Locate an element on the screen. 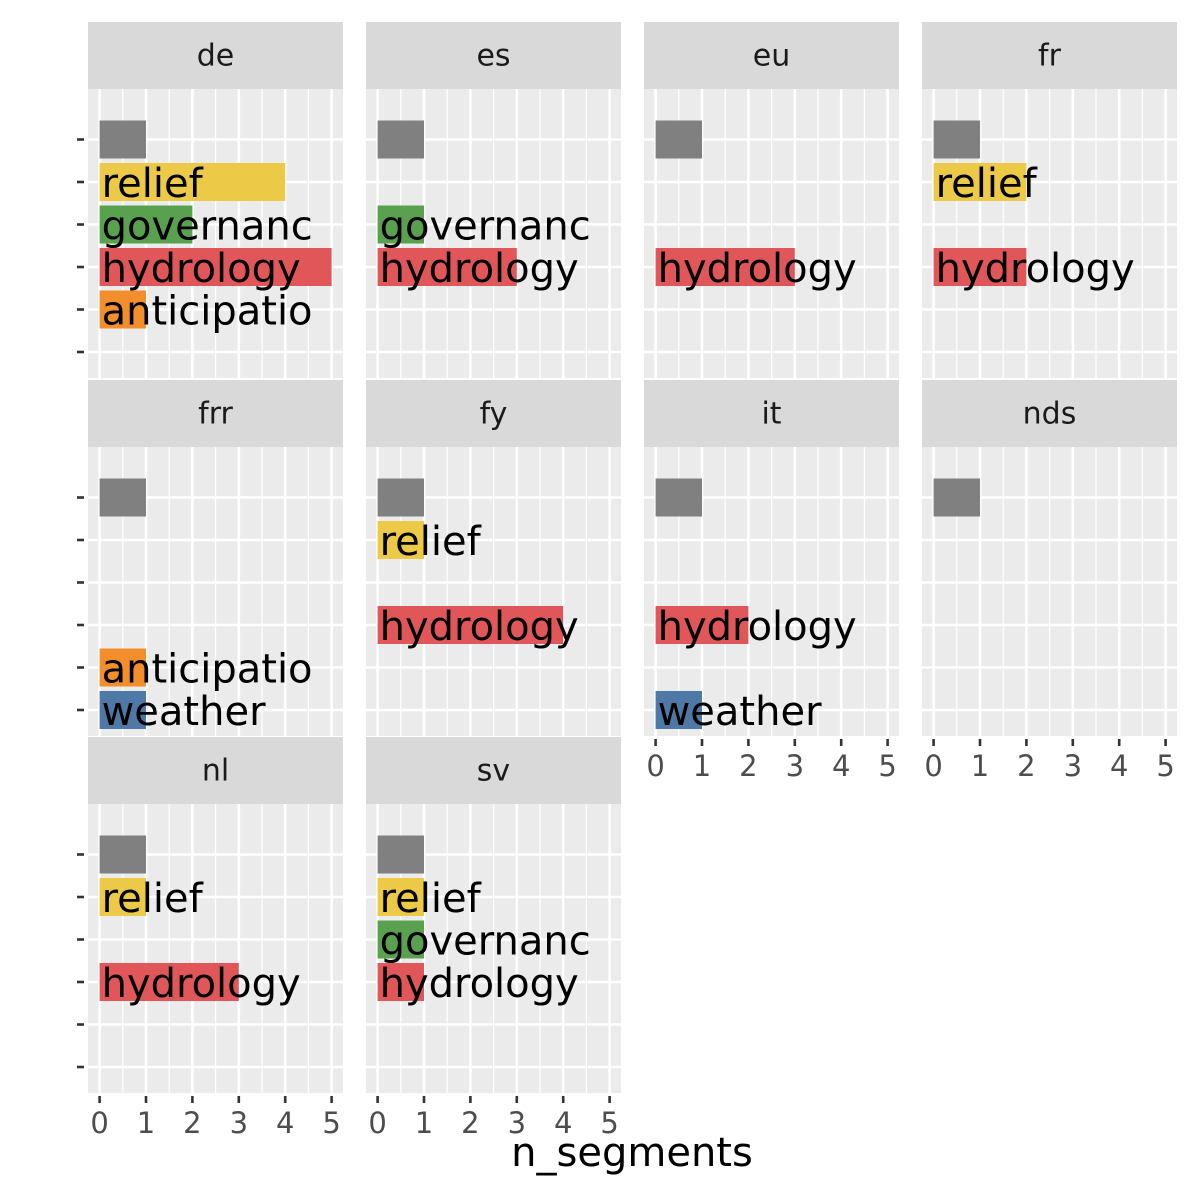  facet-nds: nds 0 1 2 3 4 5 is located at coordinates (1049, 581).